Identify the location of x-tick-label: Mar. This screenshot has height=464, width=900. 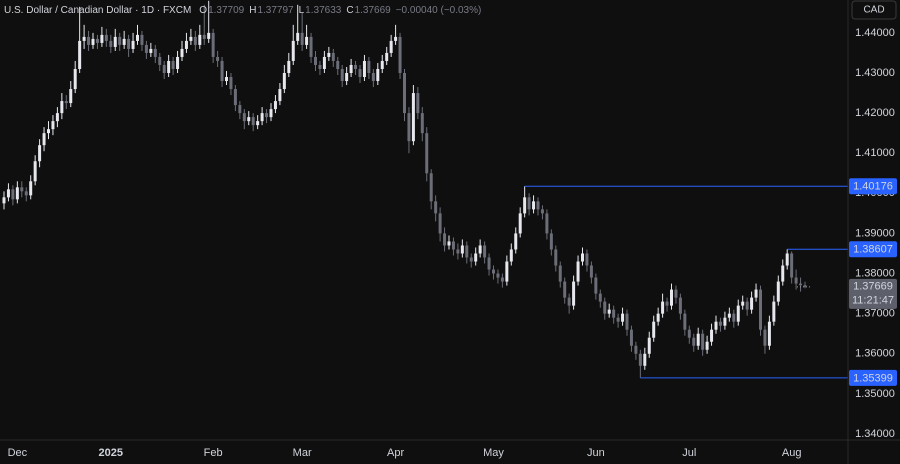
(302, 453).